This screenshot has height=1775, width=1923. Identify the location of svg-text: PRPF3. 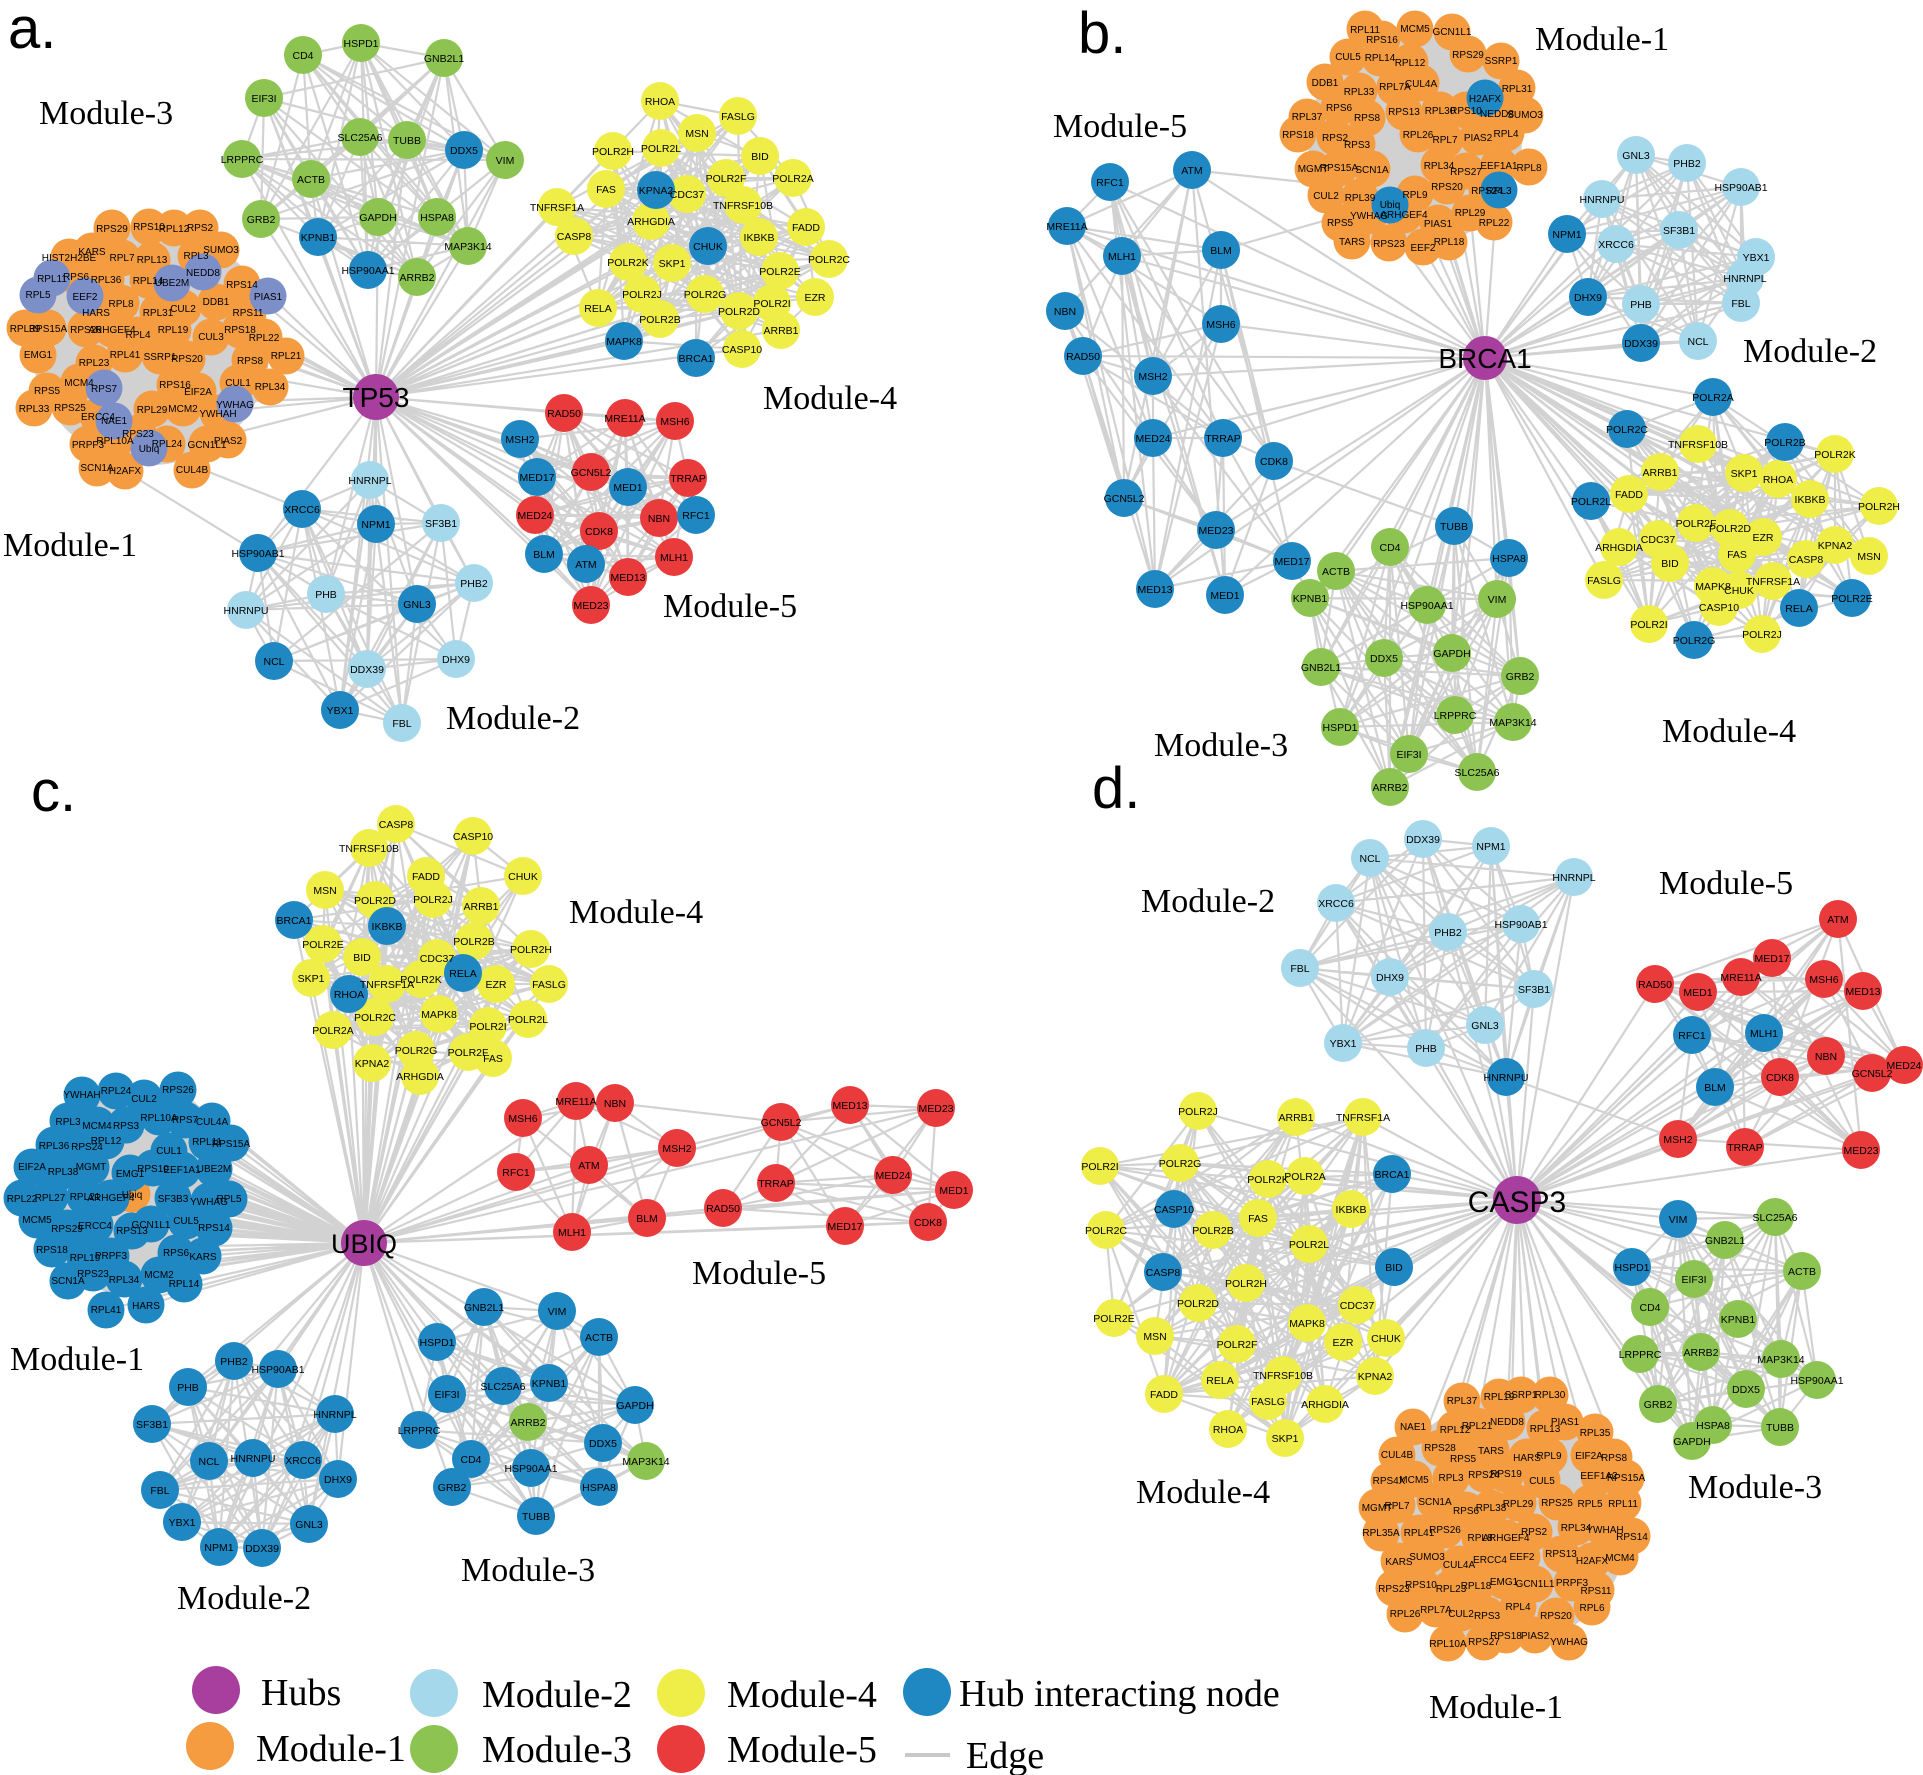
(88, 445).